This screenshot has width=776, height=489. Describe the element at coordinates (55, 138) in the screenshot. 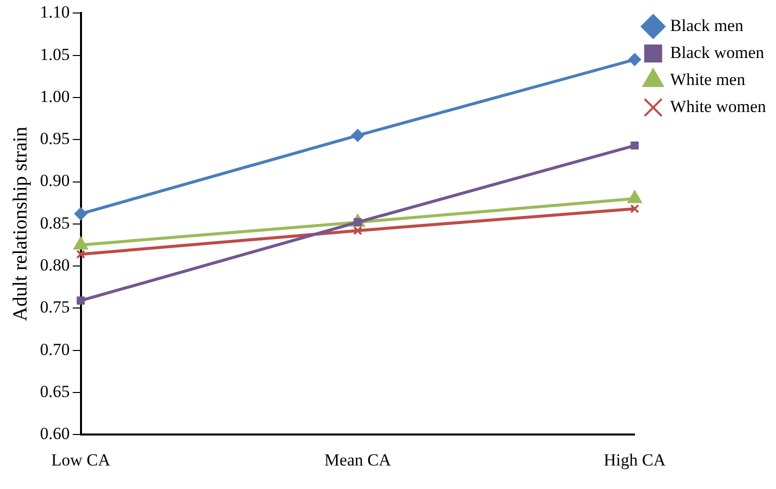

I see `y-tick-label: 0.95` at that location.